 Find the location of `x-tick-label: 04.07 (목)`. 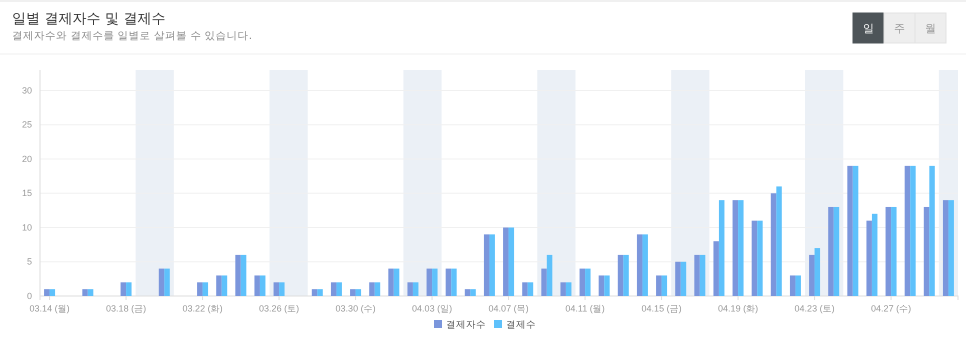

x-tick-label: 04.07 (목) is located at coordinates (508, 308).